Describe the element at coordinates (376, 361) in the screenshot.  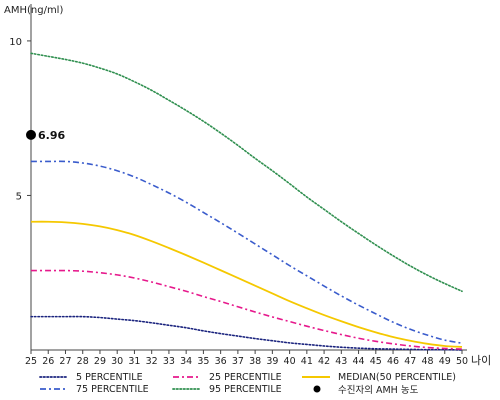
I see `x-tick-label: 45` at that location.